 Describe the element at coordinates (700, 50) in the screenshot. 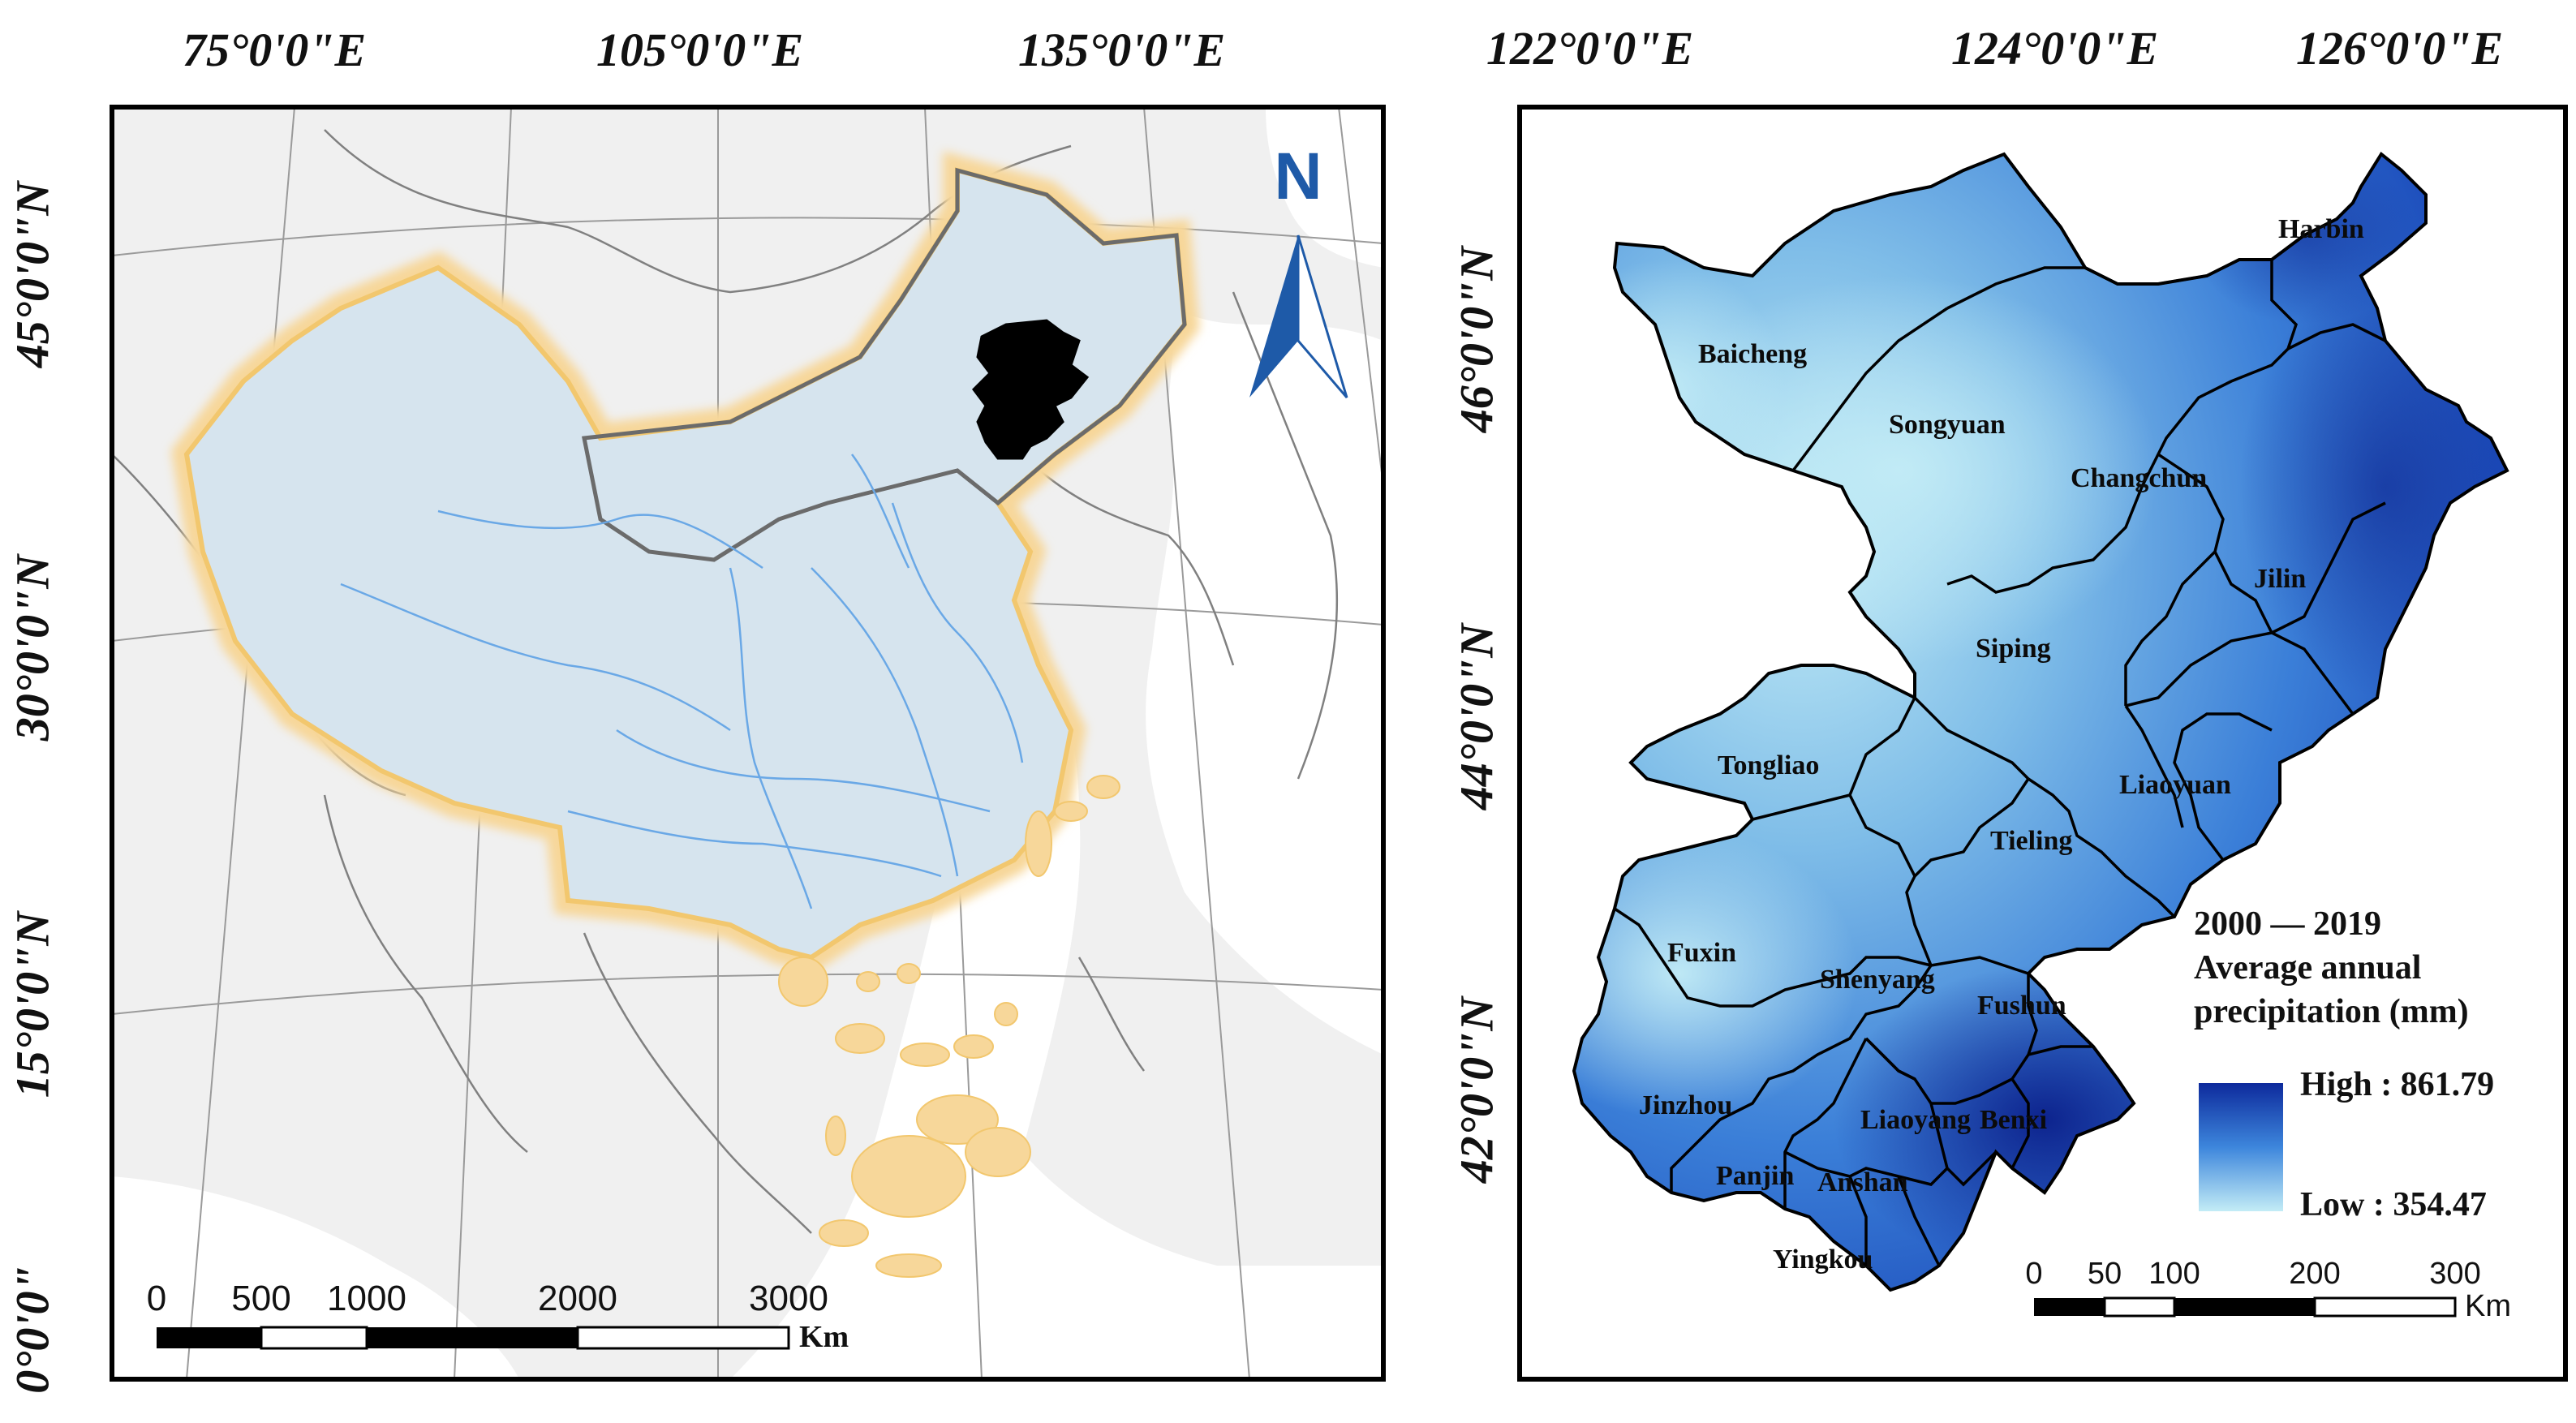

I see `lon-label-105: 105°0'0"E` at that location.